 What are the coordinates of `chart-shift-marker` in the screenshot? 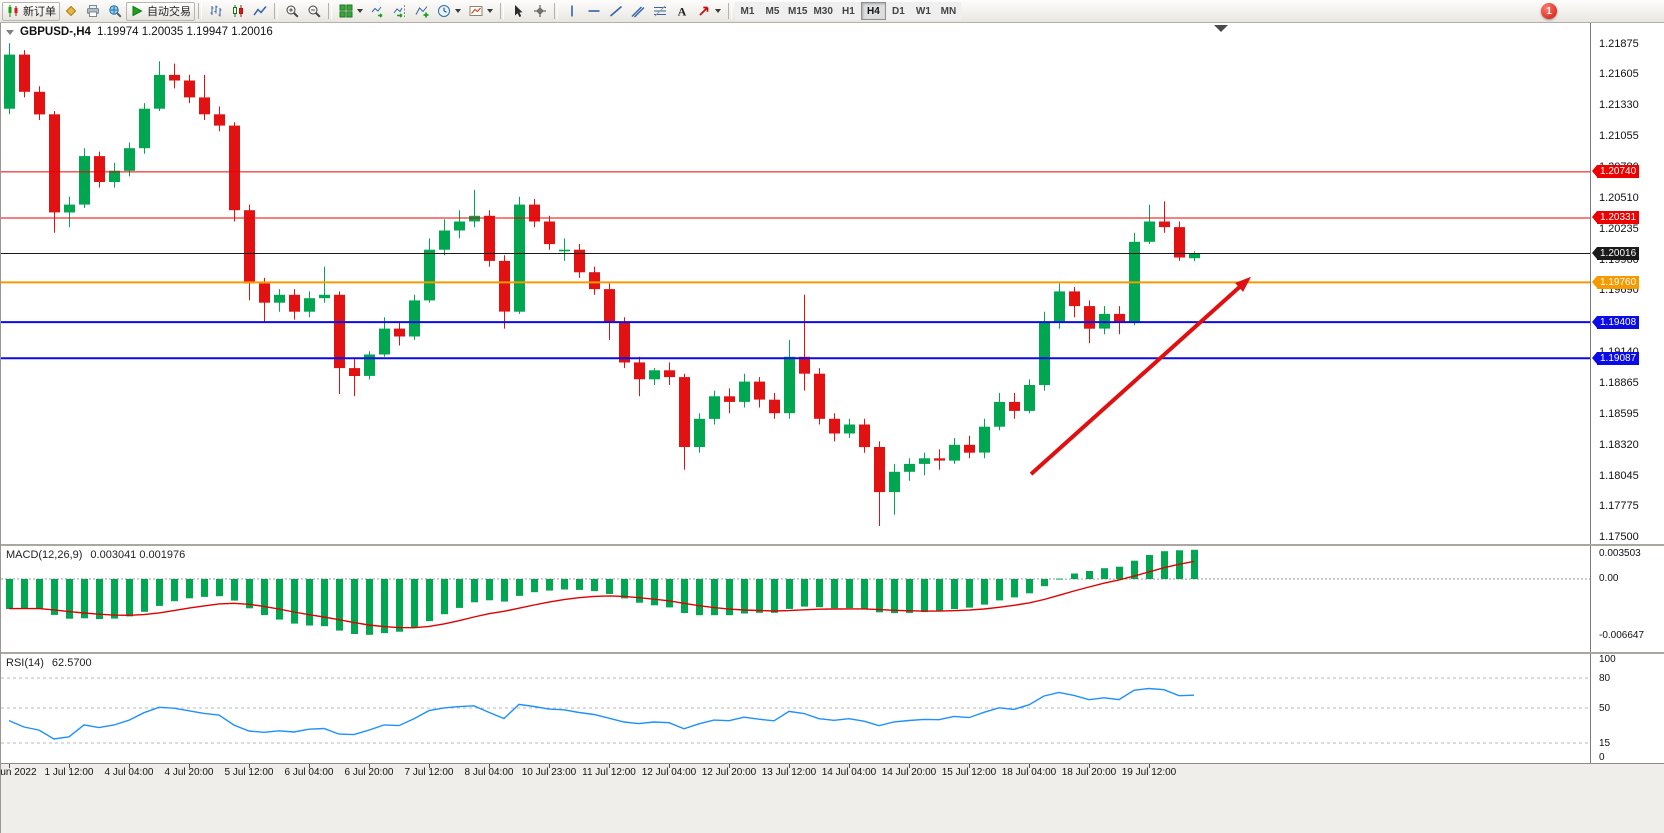 It's located at (1221, 28).